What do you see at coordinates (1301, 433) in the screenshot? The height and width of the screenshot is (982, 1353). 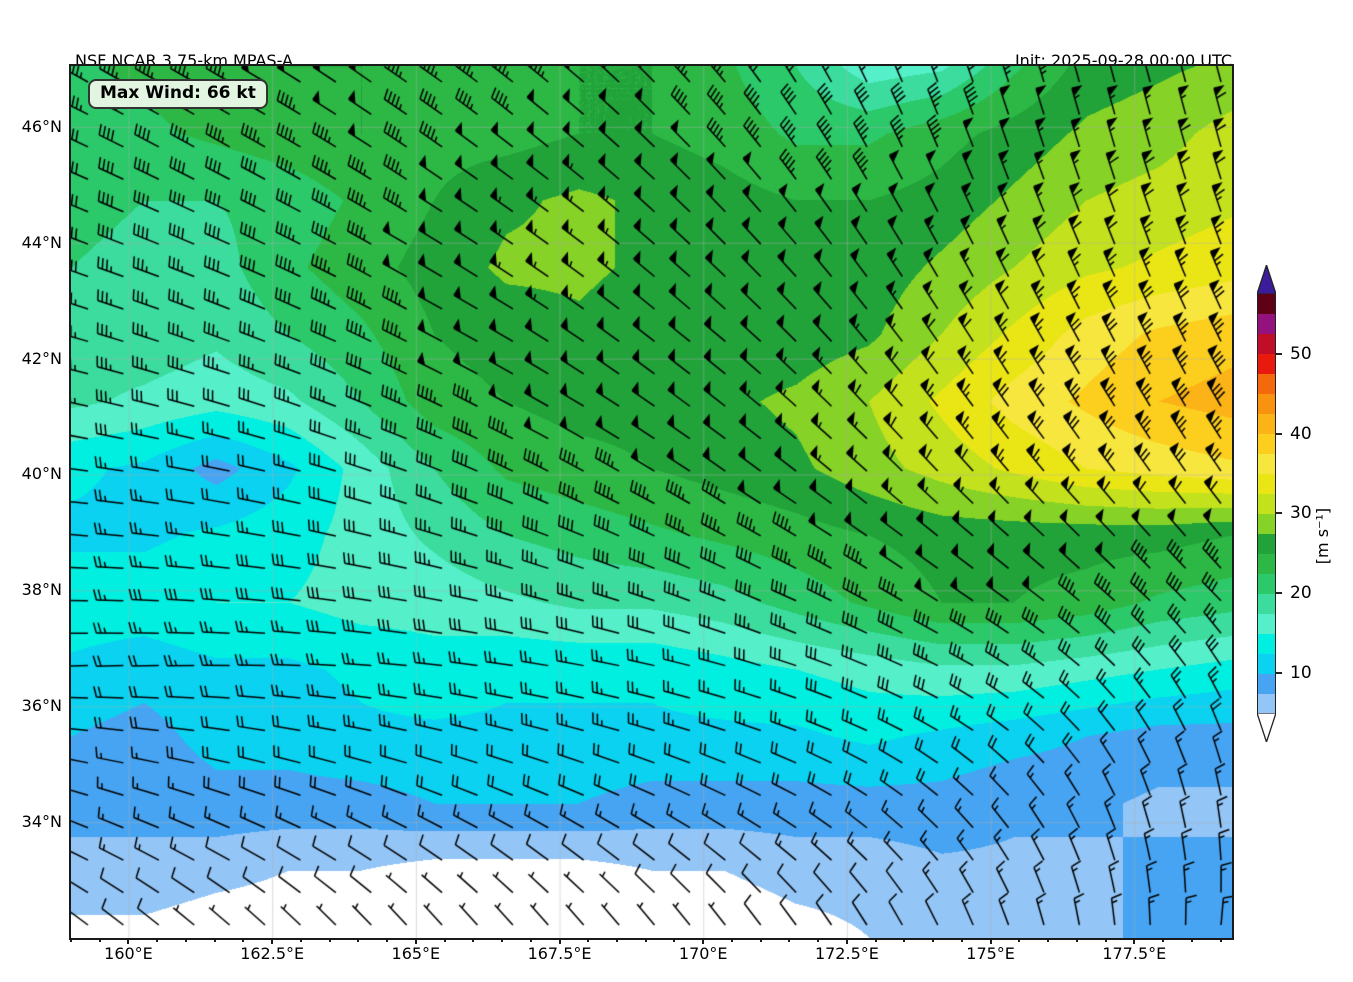 I see `colorbar-tick-label: 40` at bounding box center [1301, 433].